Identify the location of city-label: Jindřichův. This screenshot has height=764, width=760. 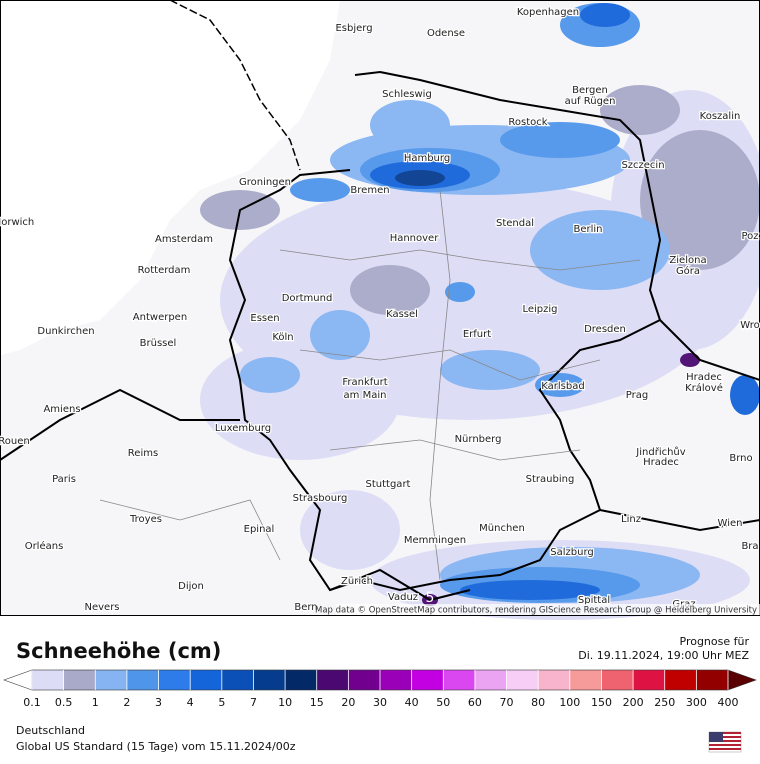
(660, 452).